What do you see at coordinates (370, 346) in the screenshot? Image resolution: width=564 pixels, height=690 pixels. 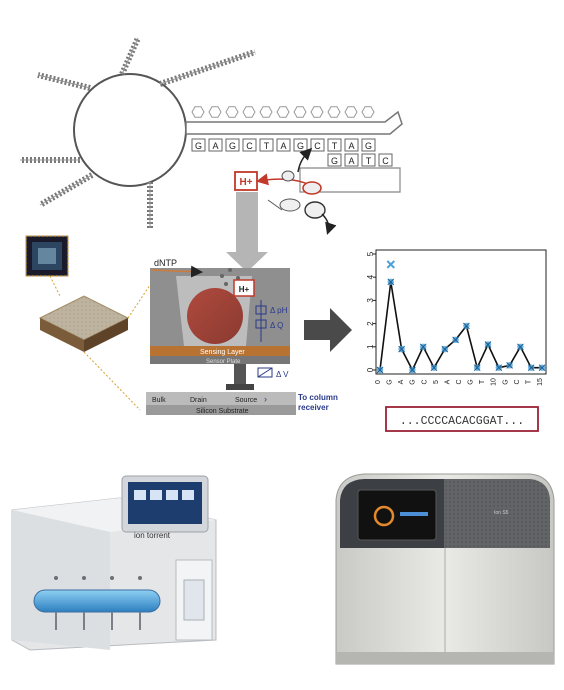 I see `y-tick-label: 1` at bounding box center [370, 346].